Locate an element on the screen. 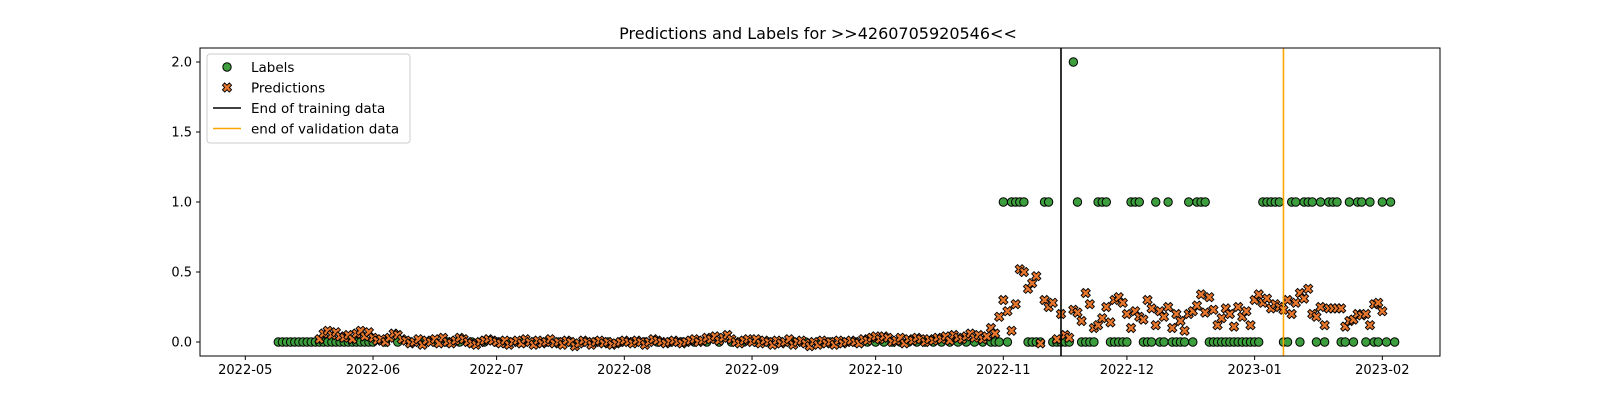 This screenshot has height=404, width=1600. y-tick-label: 1.5 is located at coordinates (181, 133).